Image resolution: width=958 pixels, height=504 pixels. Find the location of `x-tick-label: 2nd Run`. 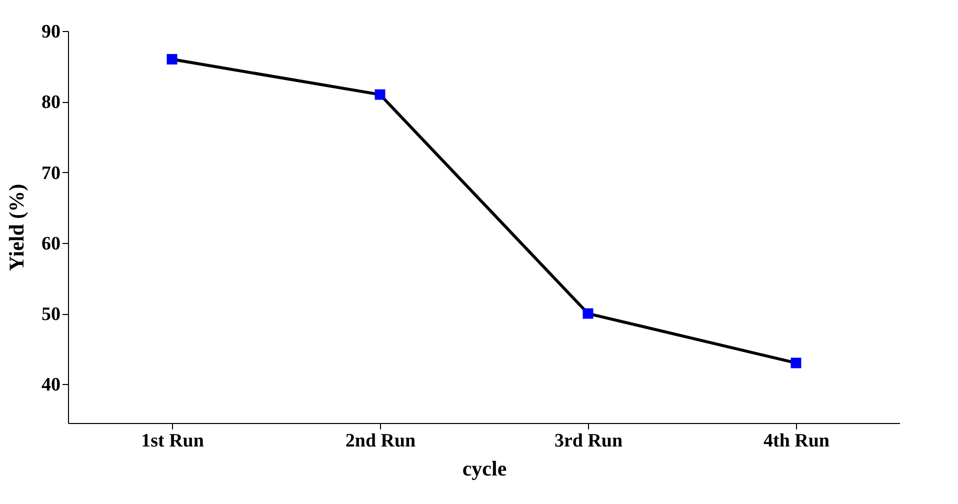

x-tick-label: 2nd Run is located at coordinates (380, 441).